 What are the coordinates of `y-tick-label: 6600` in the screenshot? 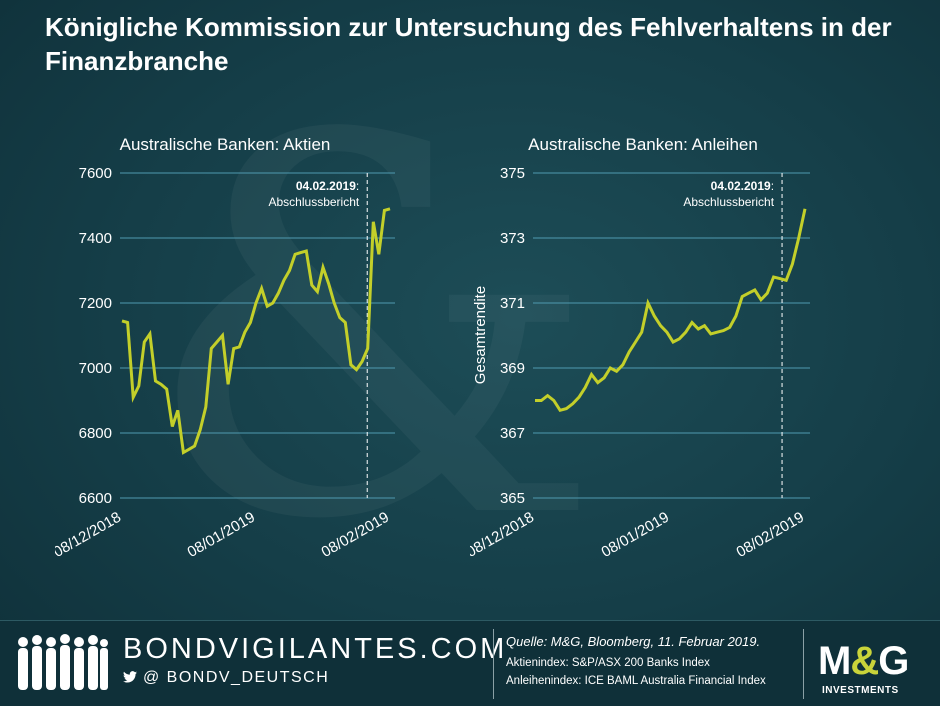 It's located at (95, 498).